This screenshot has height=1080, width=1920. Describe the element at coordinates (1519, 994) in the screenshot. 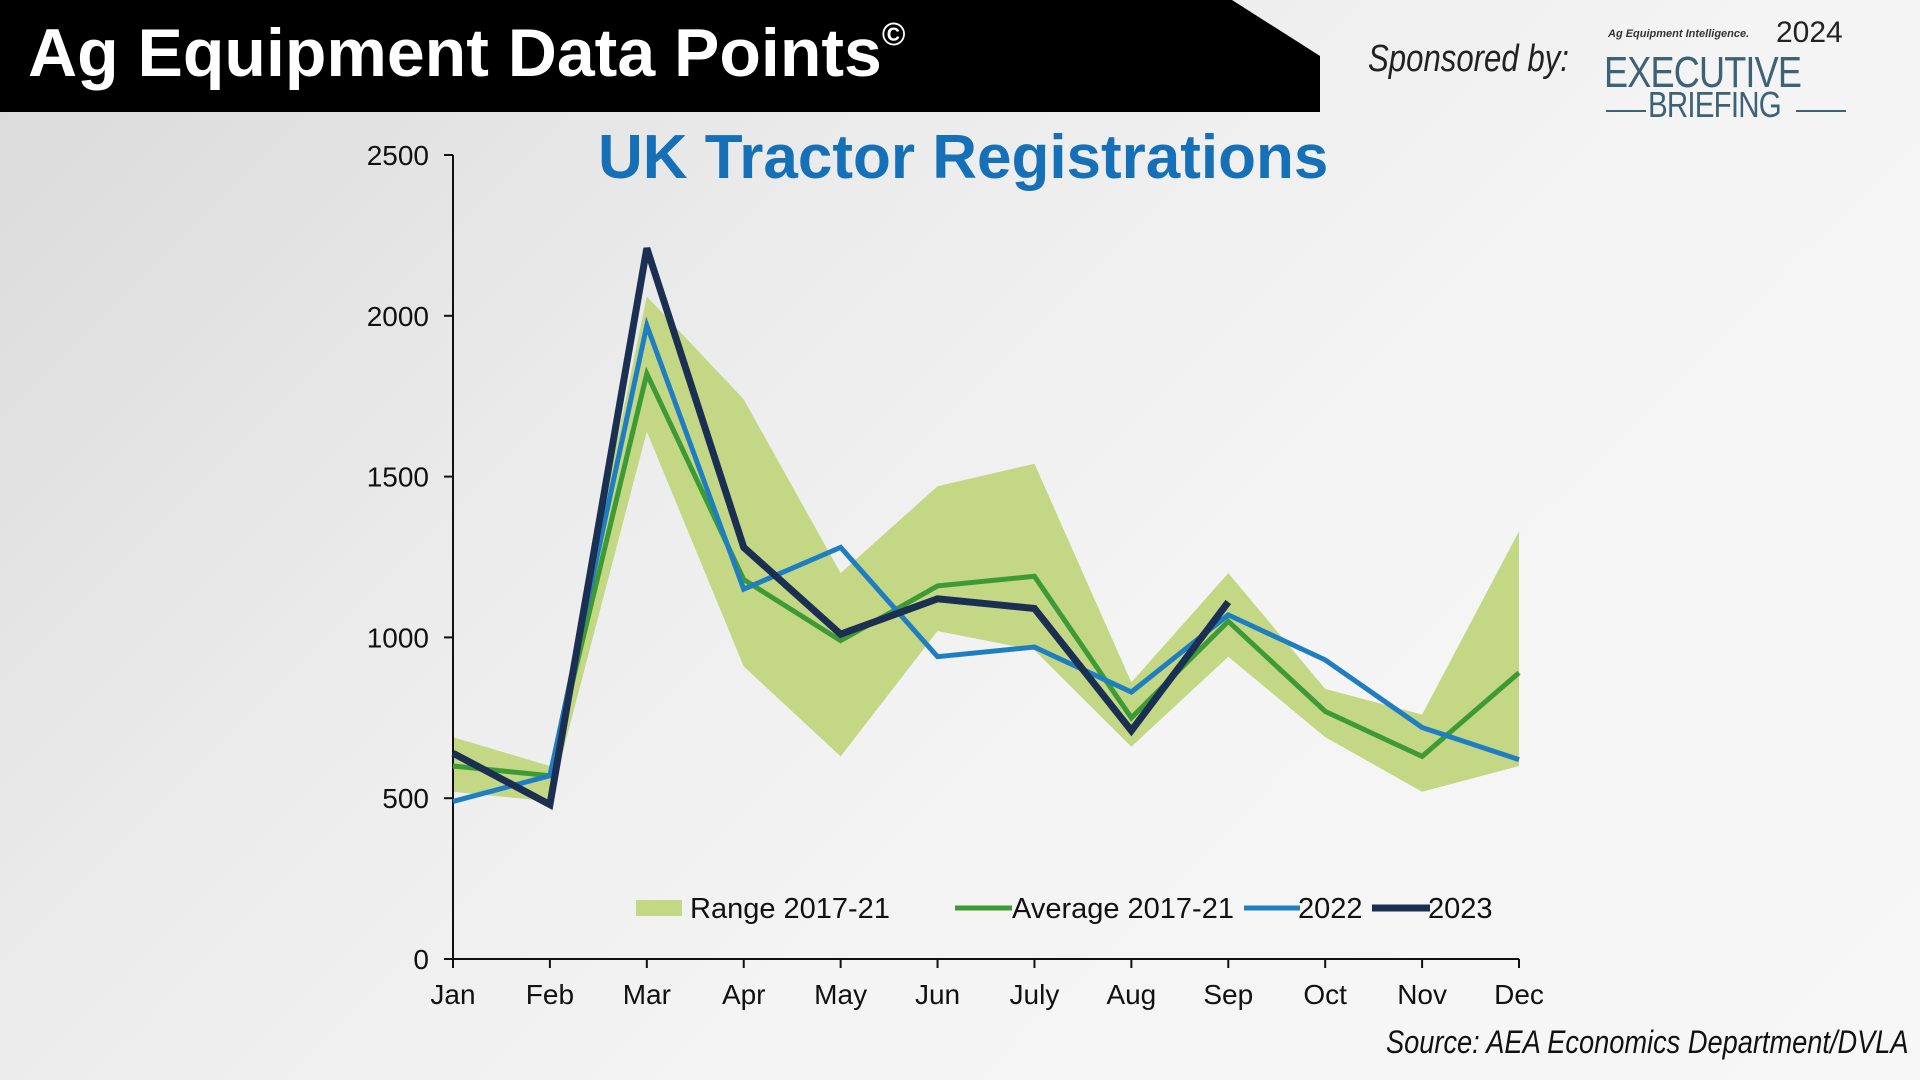

I see `x-tick-label: Dec` at that location.